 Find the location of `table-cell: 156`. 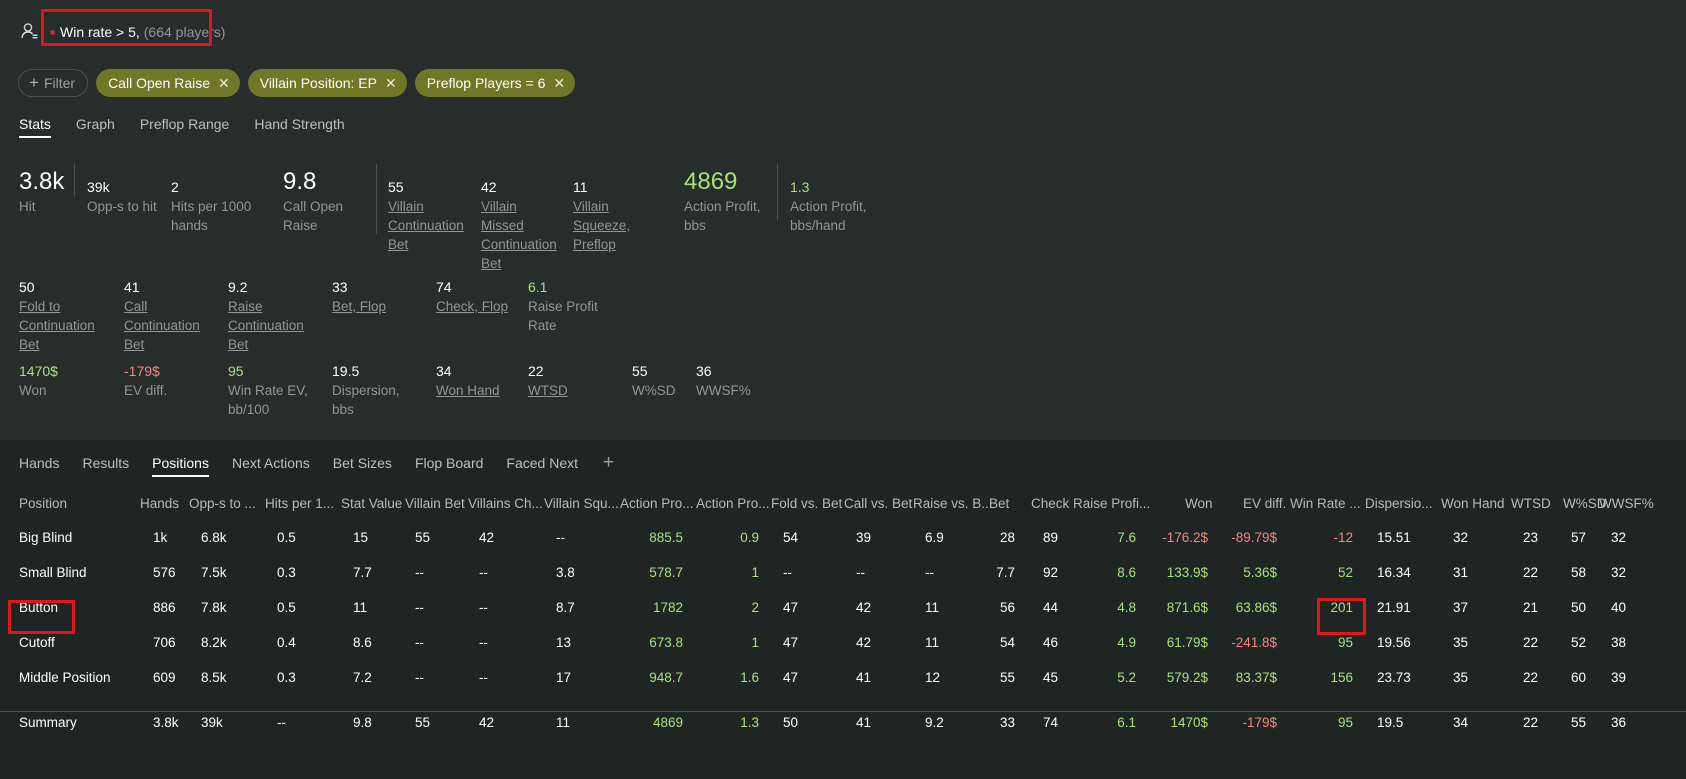

table-cell: 156 is located at coordinates (1341, 677).